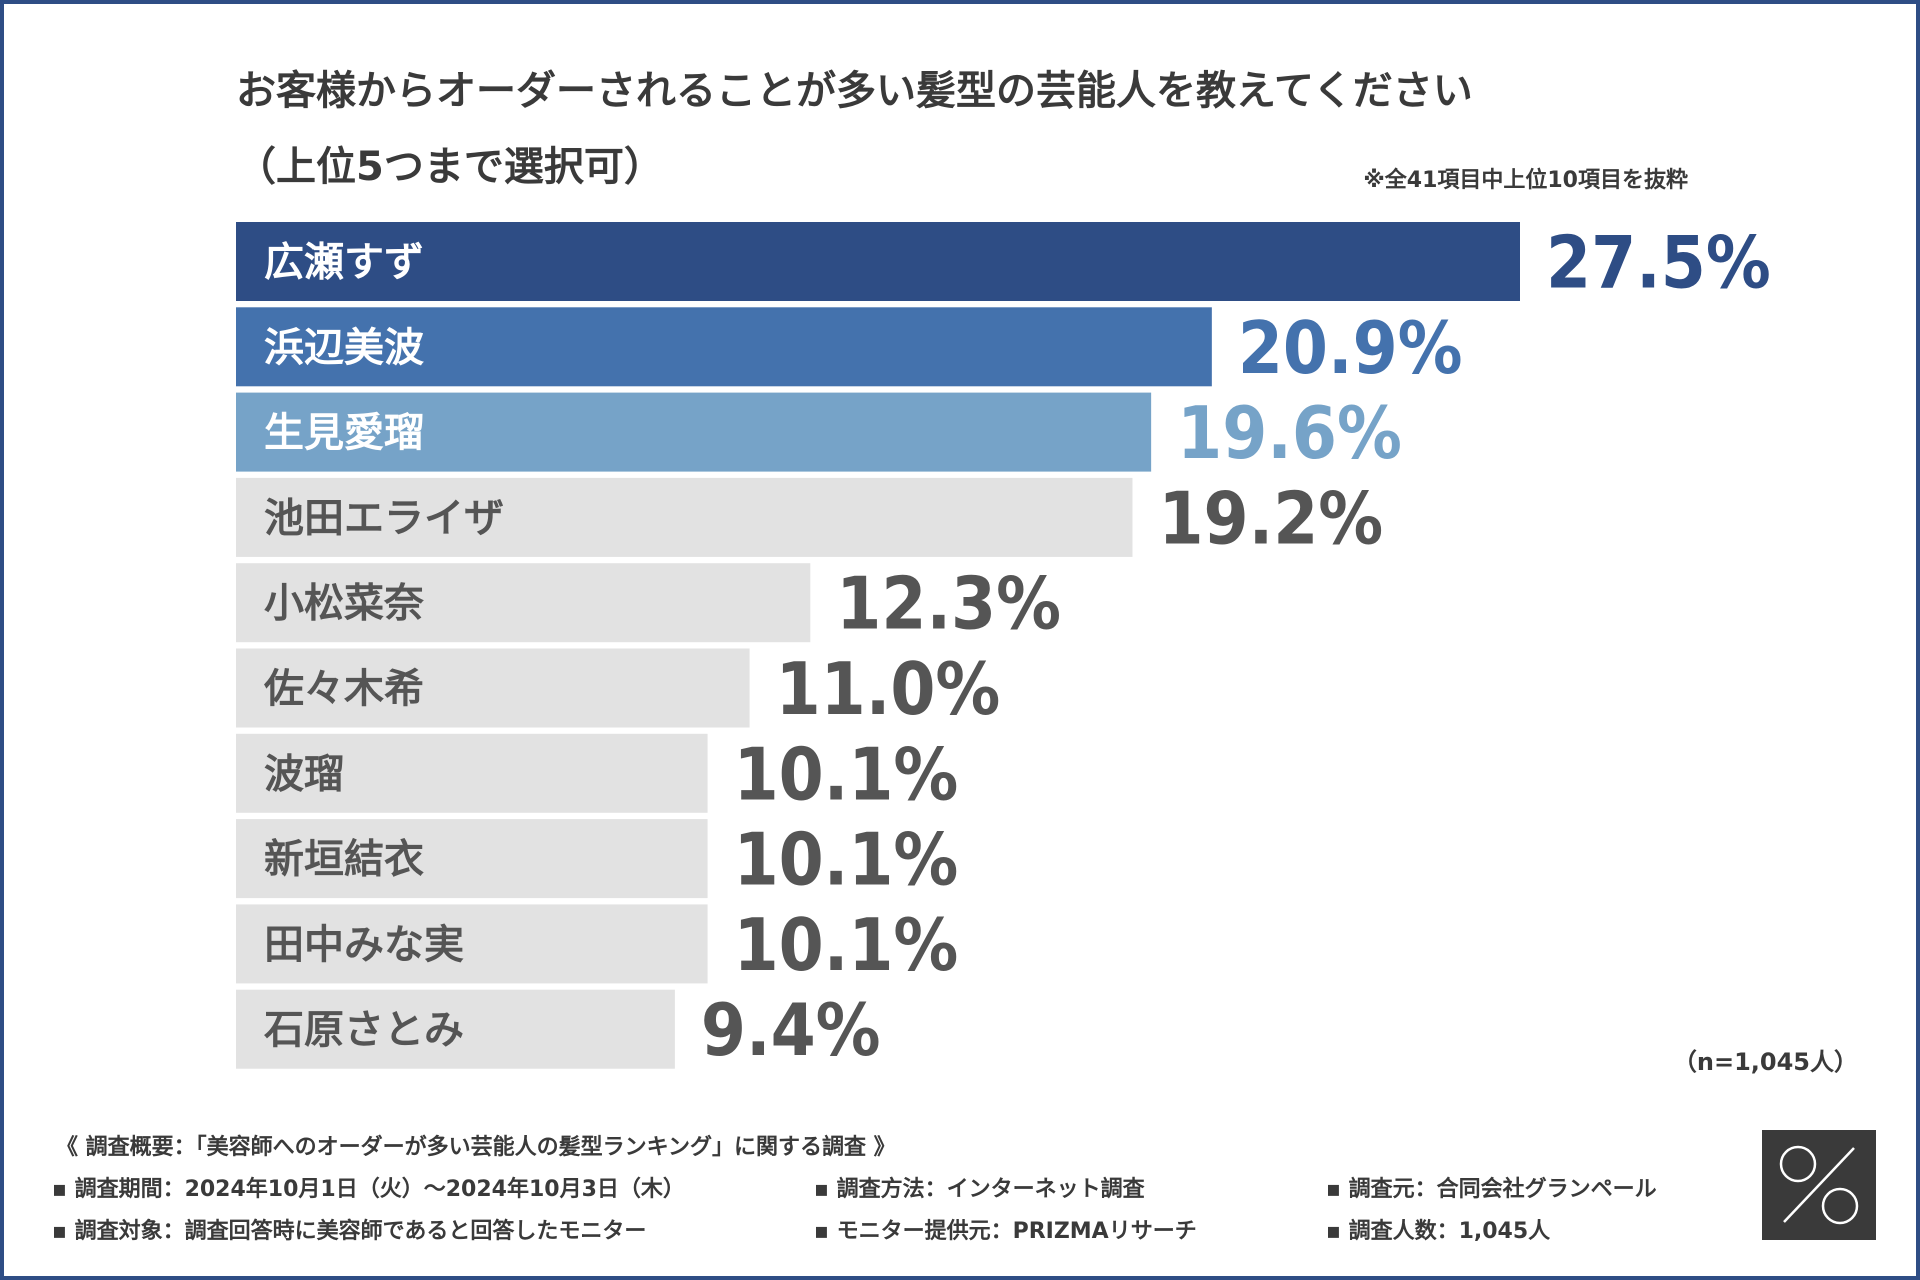 The height and width of the screenshot is (1280, 1920). I want to click on bar-label-8: 新垣結衣, so click(344, 860).